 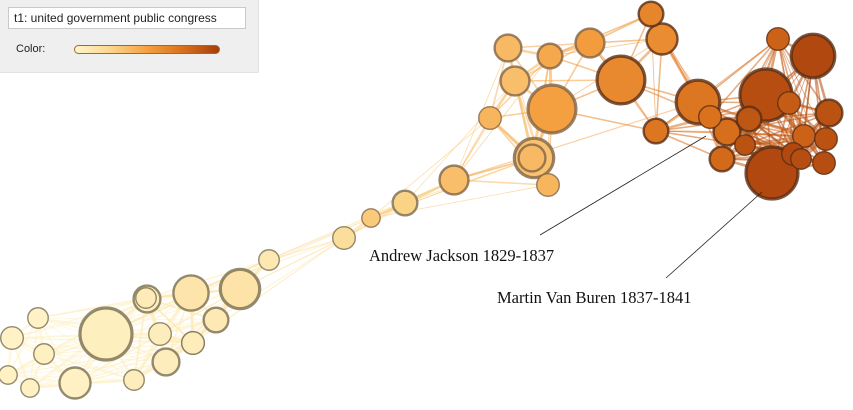 I want to click on network-node-a17, so click(x=191, y=293).